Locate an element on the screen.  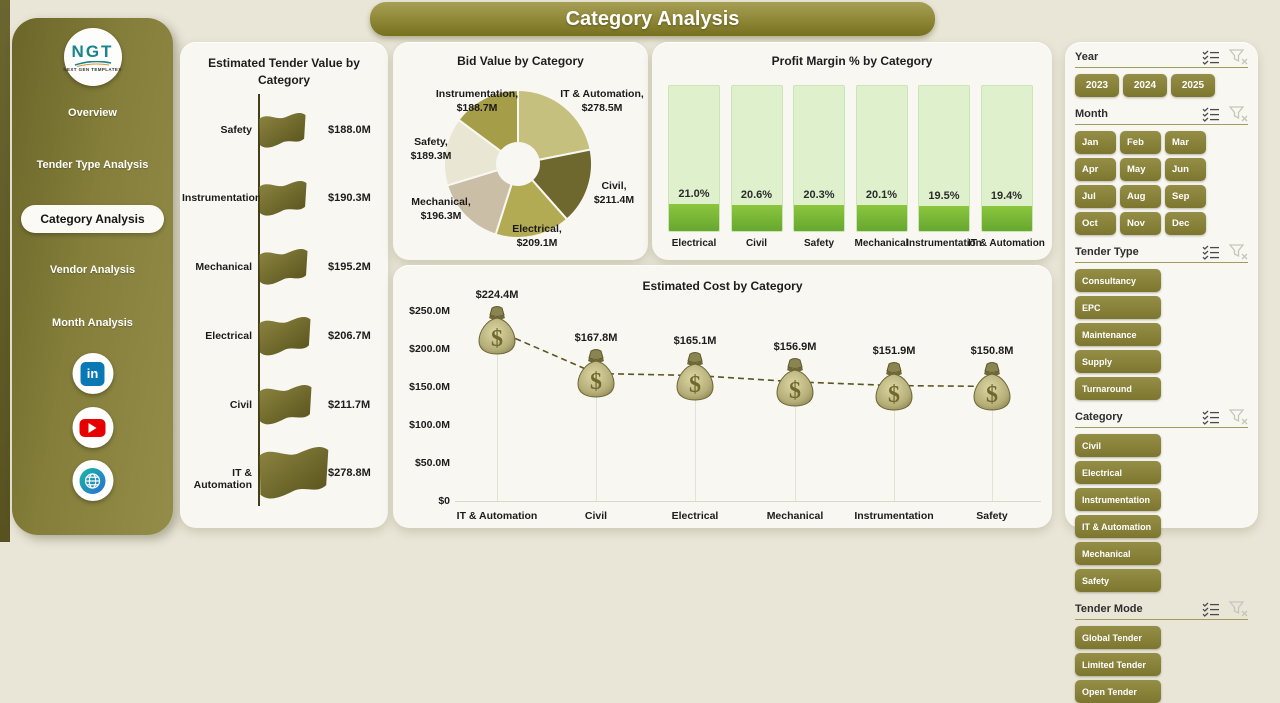
logo-swoosh-icon is located at coordinates (92, 63).